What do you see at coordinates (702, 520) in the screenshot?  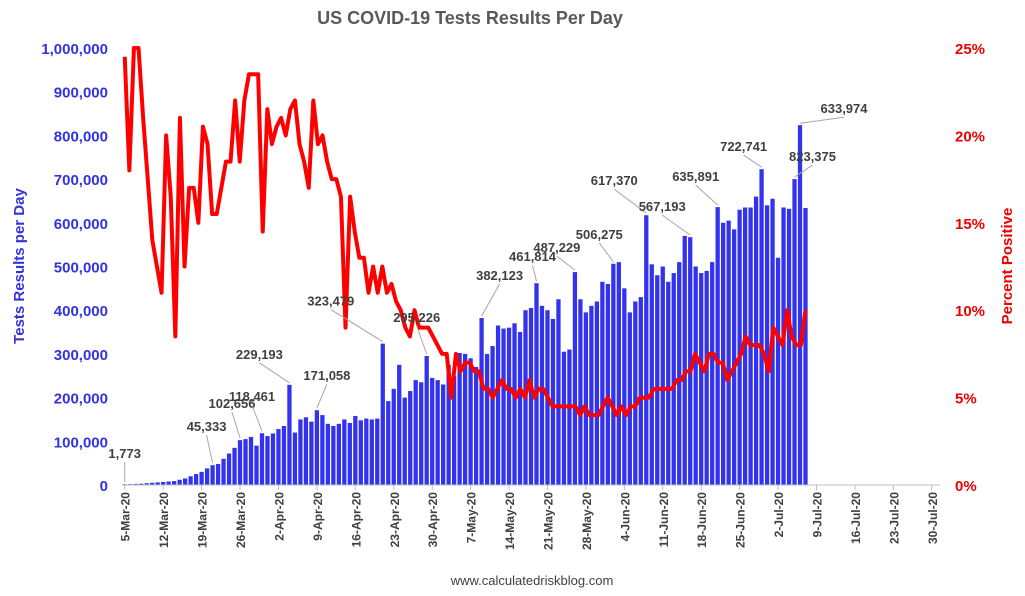 I see `x-tick-label: 18-Jun-20` at bounding box center [702, 520].